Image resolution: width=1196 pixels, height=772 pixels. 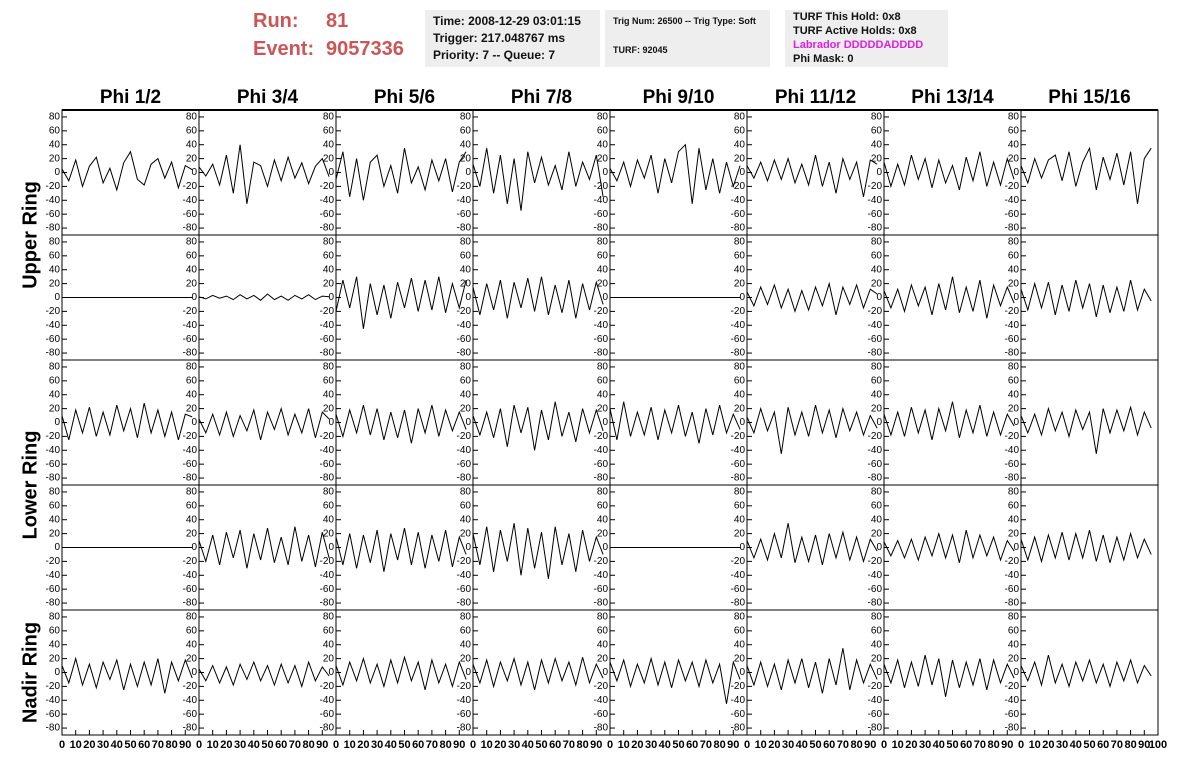 What do you see at coordinates (1062, 745) in the screenshot?
I see `x-tick-label: 30` at bounding box center [1062, 745].